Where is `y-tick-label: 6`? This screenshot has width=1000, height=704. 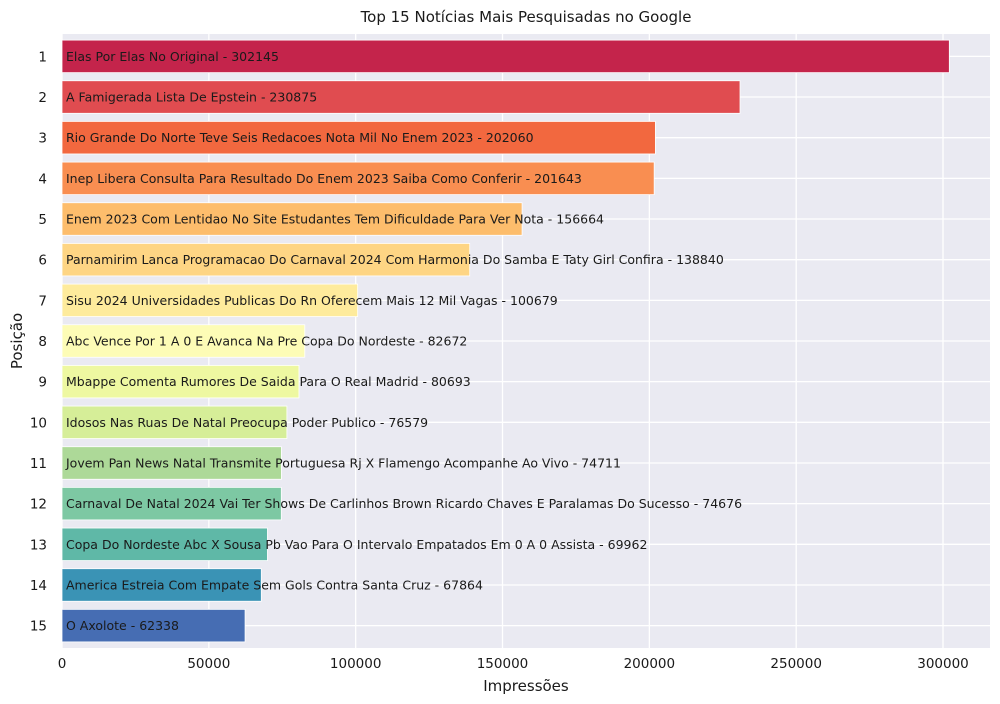
y-tick-label: 6 is located at coordinates (42, 261).